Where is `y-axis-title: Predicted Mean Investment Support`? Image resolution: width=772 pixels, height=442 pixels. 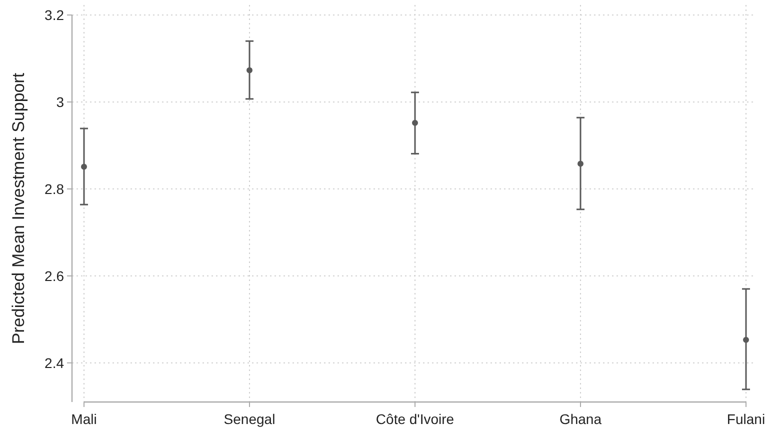
y-axis-title: Predicted Mean Investment Support is located at coordinates (18, 208).